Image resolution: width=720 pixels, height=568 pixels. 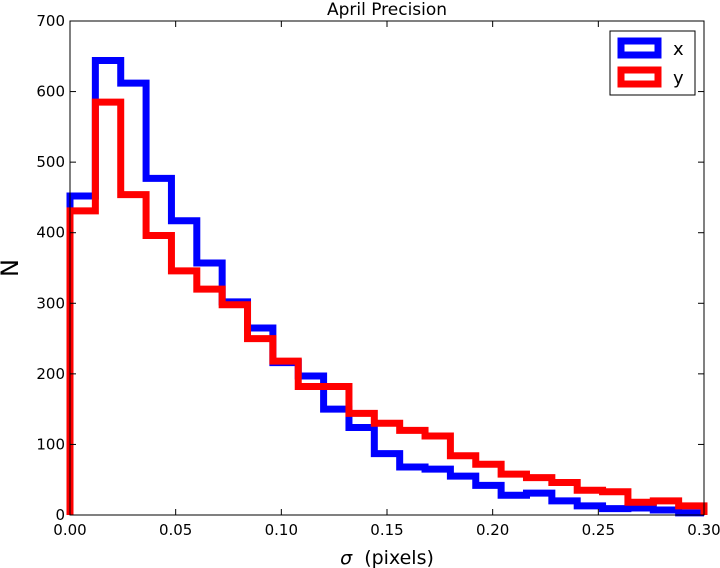 I want to click on x-axis-label: σ (pixels), so click(x=387, y=557).